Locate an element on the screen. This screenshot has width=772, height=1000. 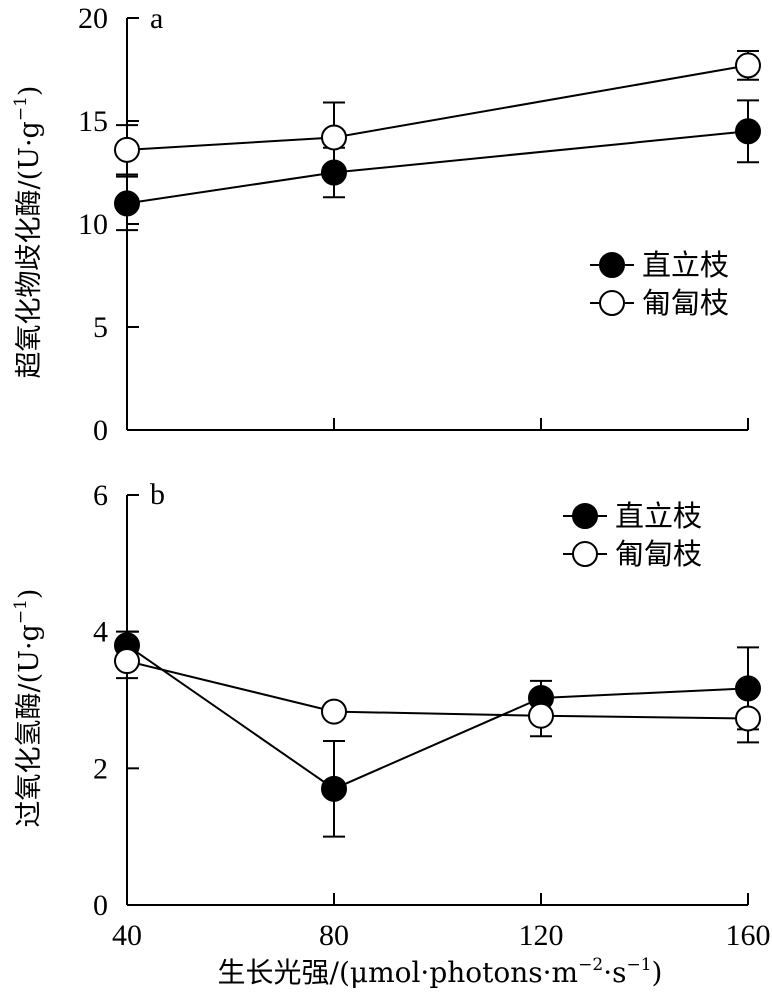
panel-b-legend-erect-branch-marker is located at coordinates (585, 516).